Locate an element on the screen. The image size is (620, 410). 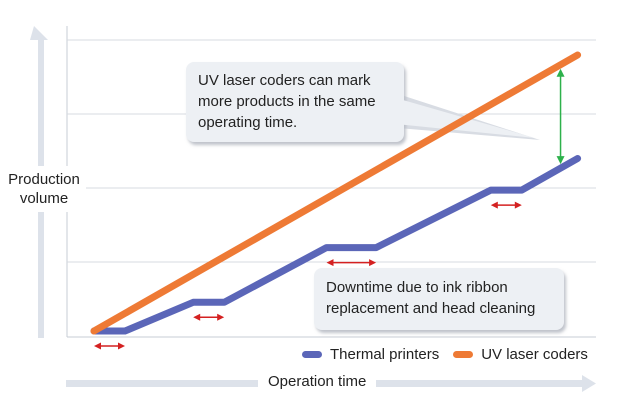
y-axis-label: Production volume is located at coordinates (44, 189).